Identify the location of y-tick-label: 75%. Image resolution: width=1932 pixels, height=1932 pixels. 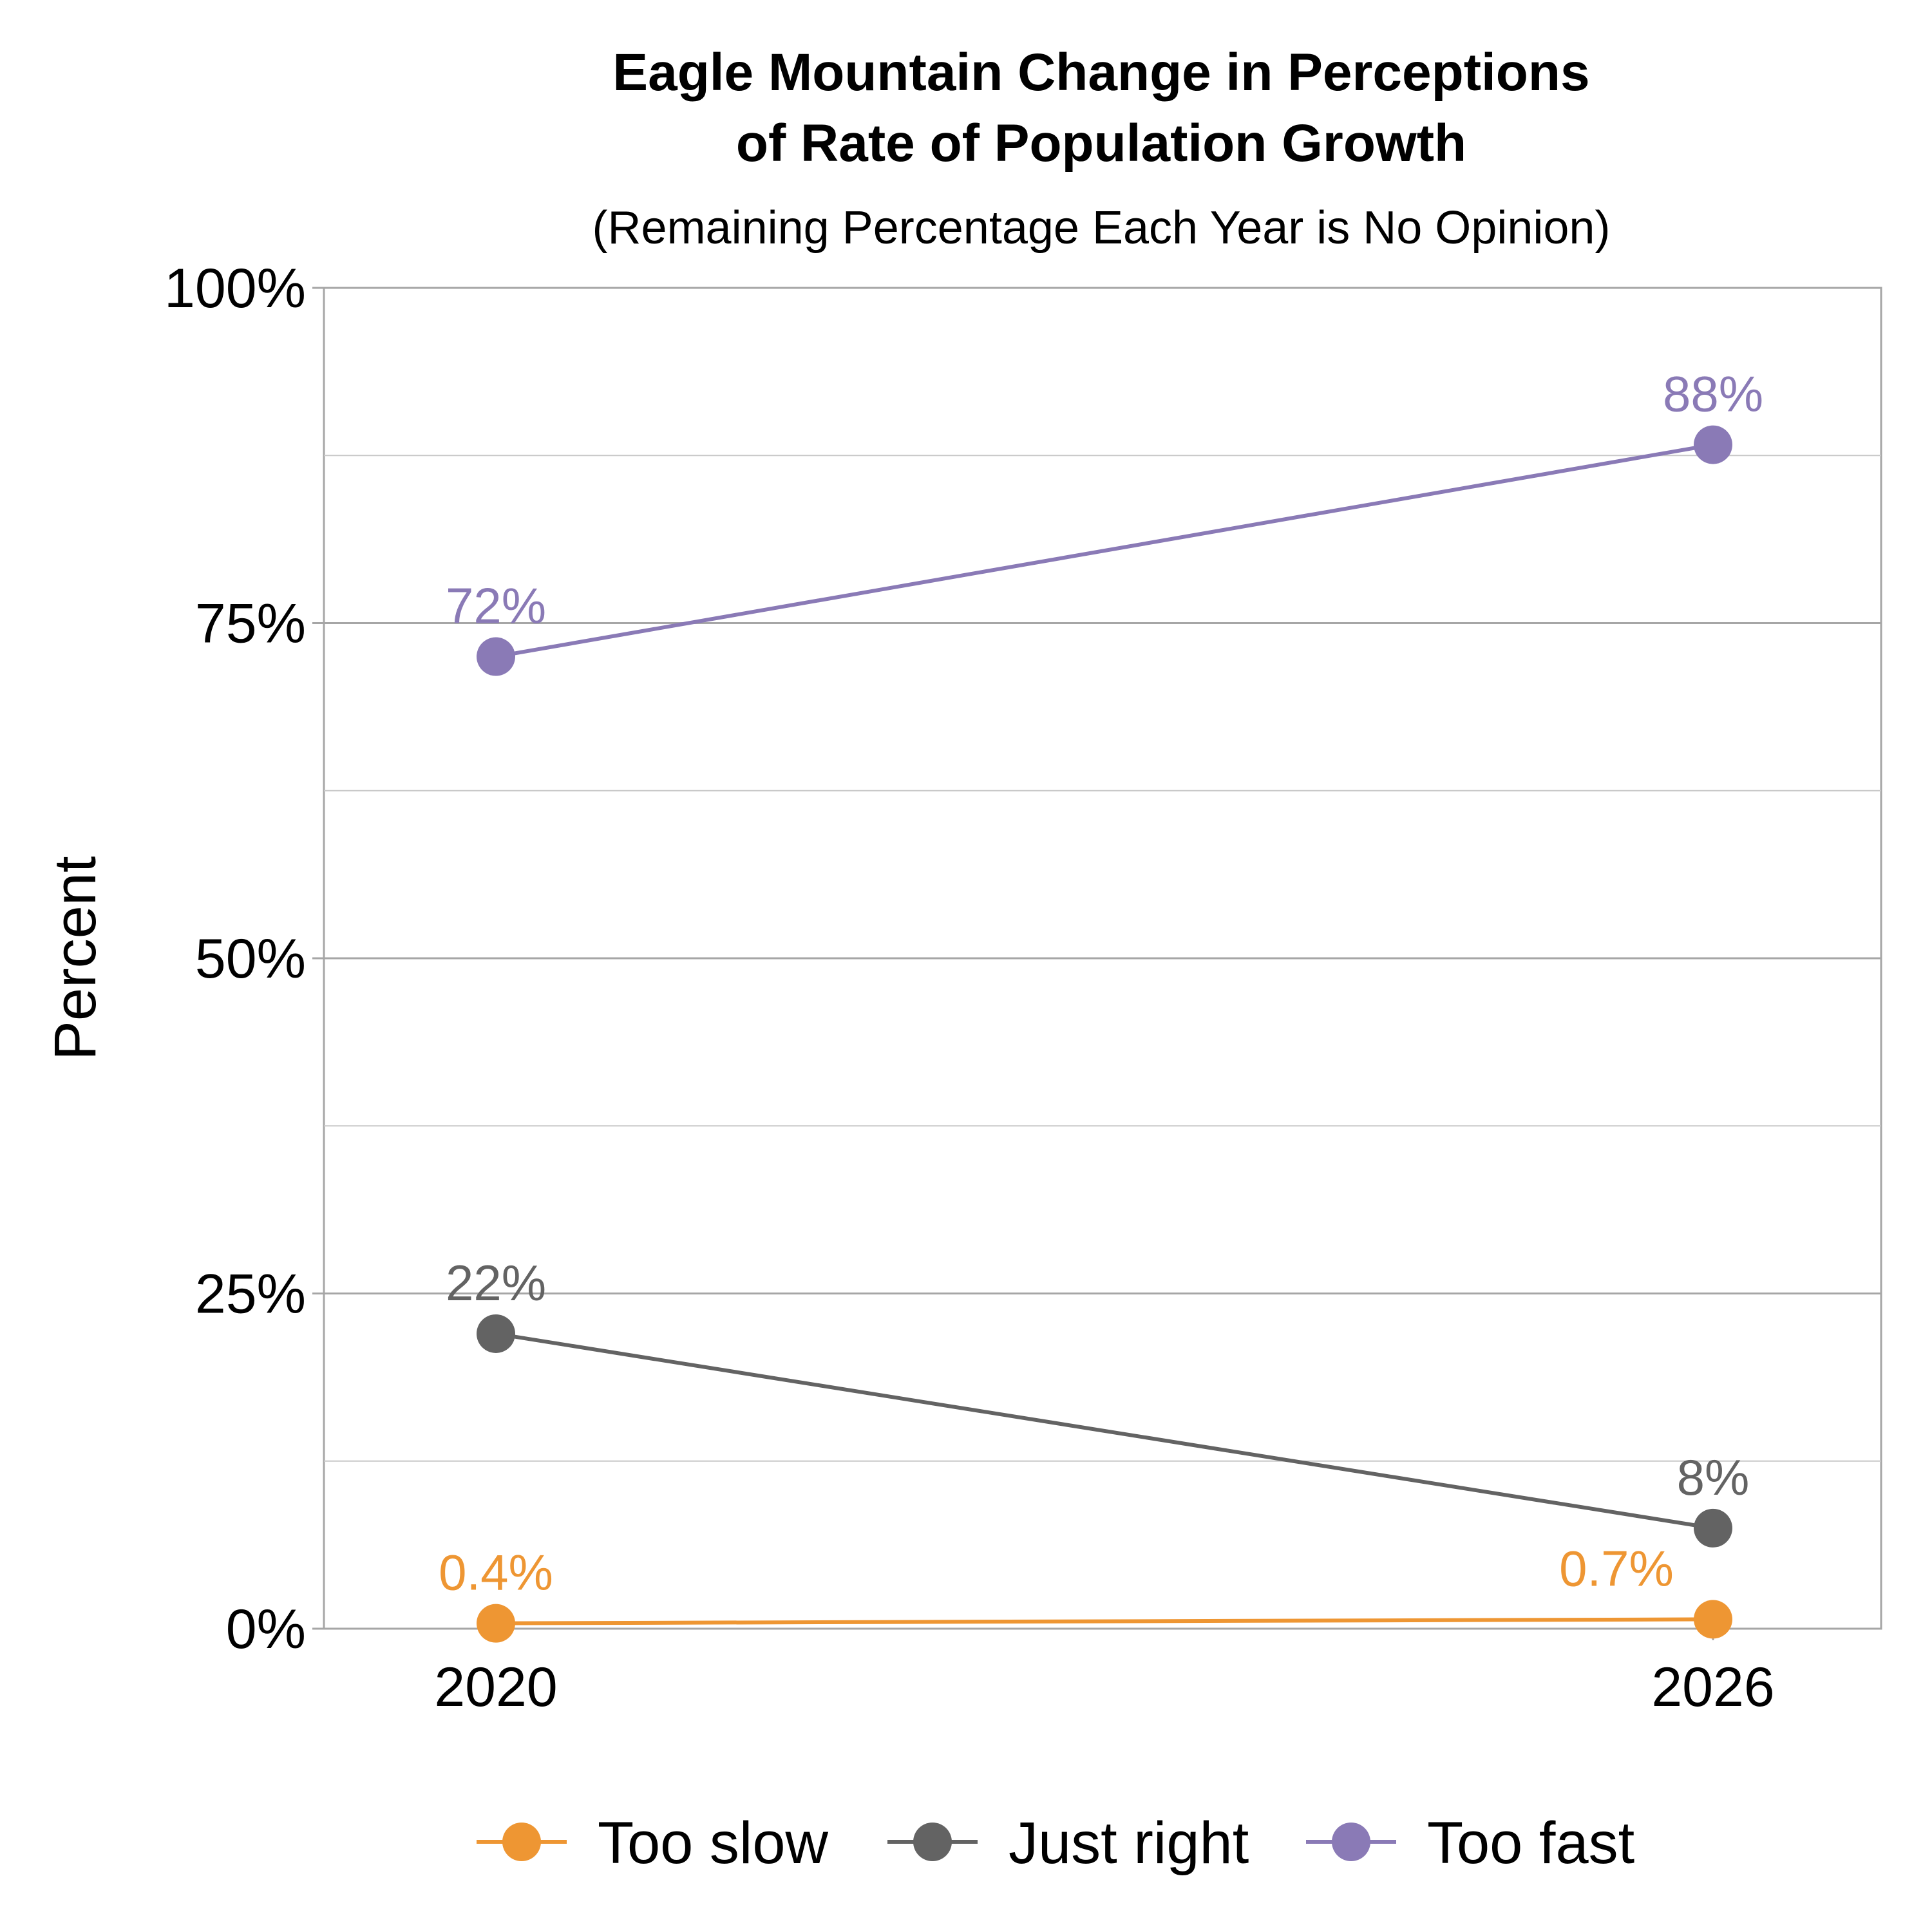
(250, 624).